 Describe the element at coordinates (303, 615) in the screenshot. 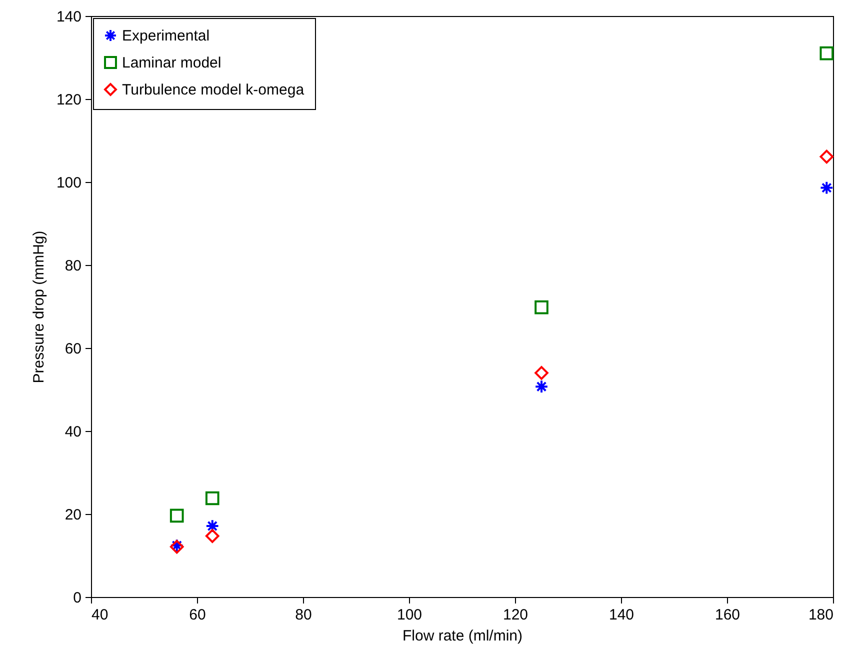

I see `x-tick-label: 80` at that location.